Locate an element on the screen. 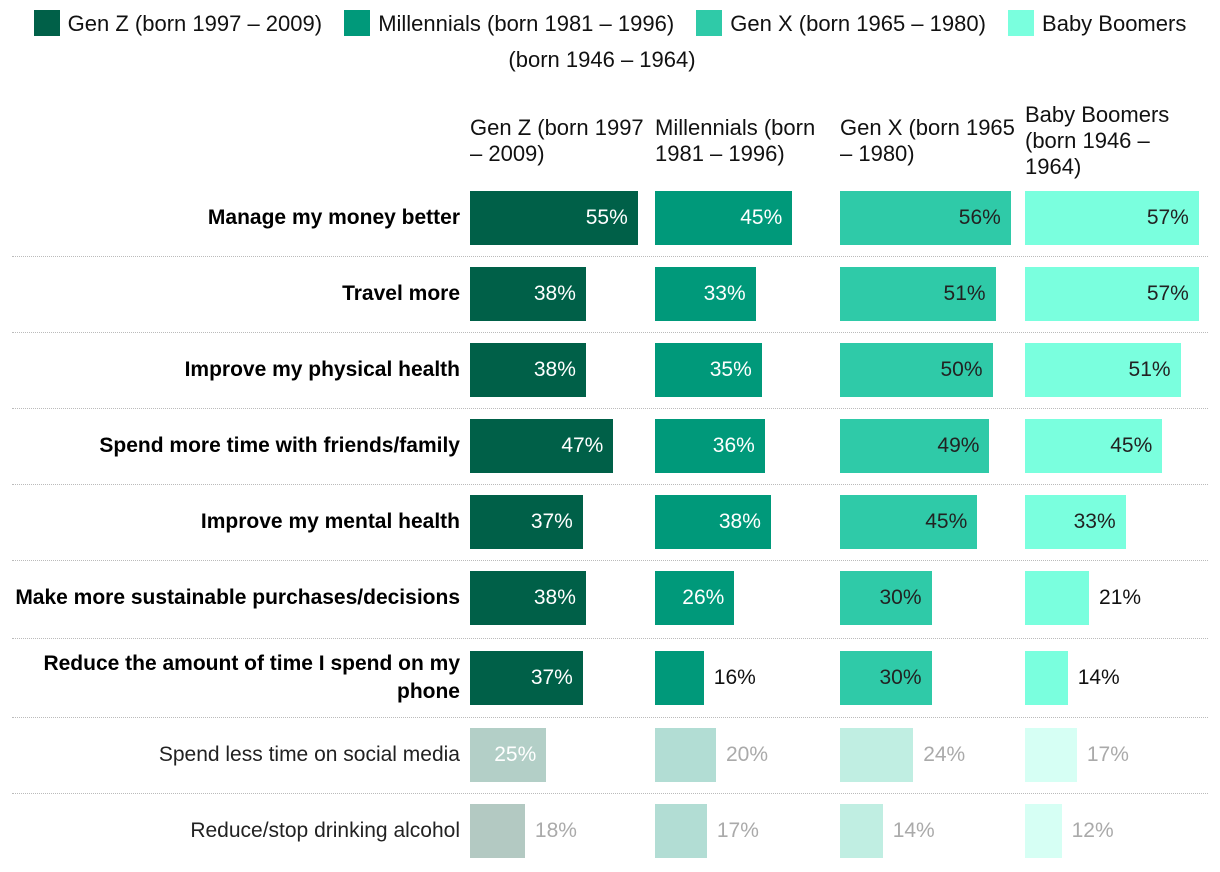 This screenshot has height=872, width=1220. value-label: 21% is located at coordinates (1120, 597).